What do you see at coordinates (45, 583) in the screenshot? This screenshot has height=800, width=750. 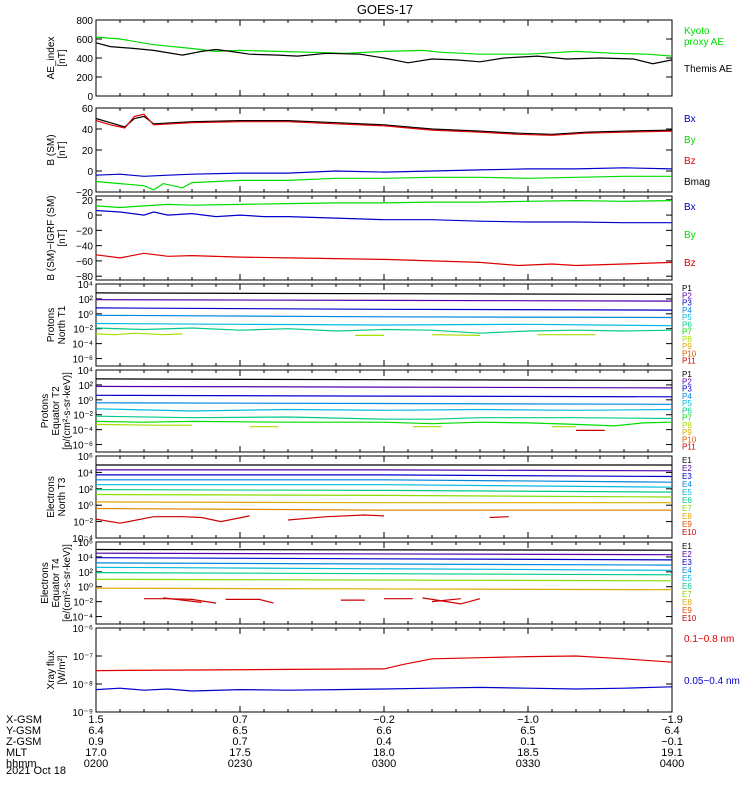 I see `y-axis-label: Electrons` at bounding box center [45, 583].